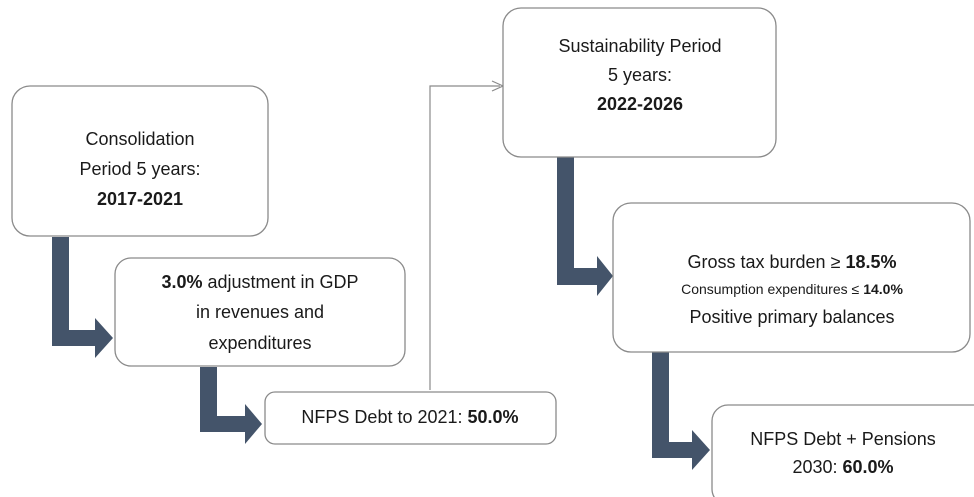 This screenshot has height=497, width=974. What do you see at coordinates (843, 439) in the screenshot?
I see `node-text: NFPS Debt + Pensions` at bounding box center [843, 439].